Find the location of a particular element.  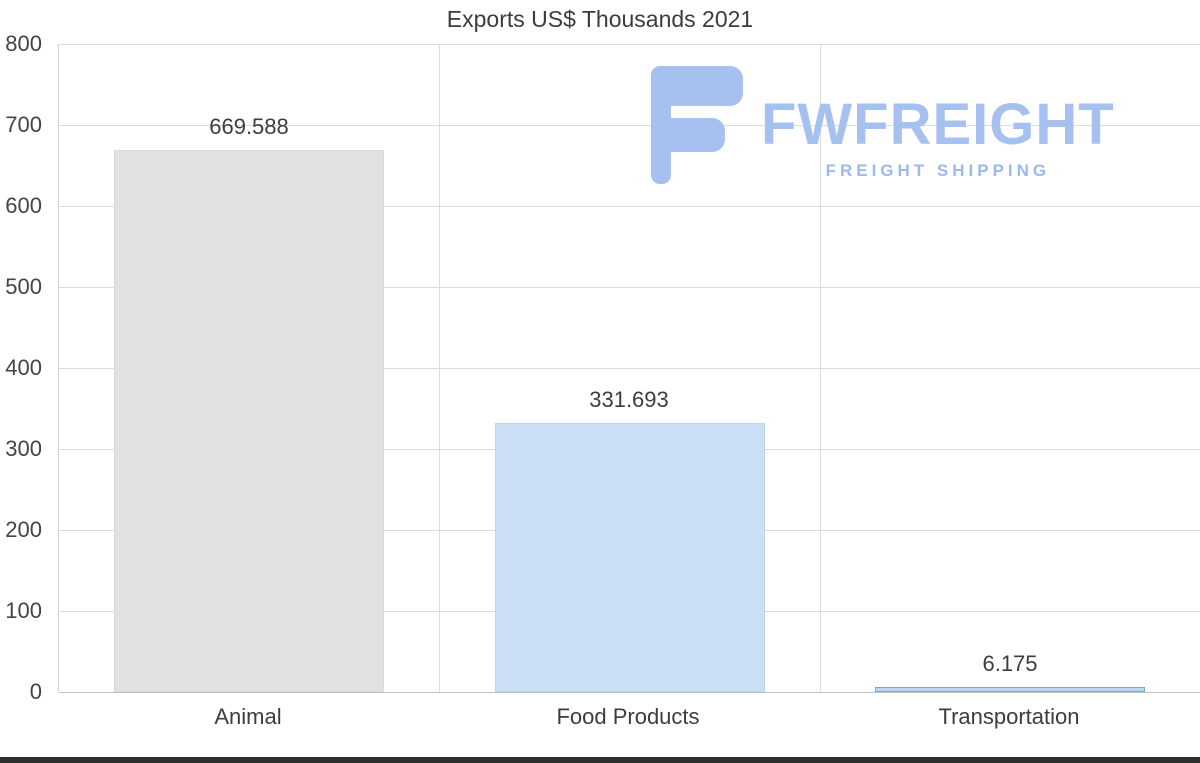

y-tick-label: 0 is located at coordinates (35, 691).